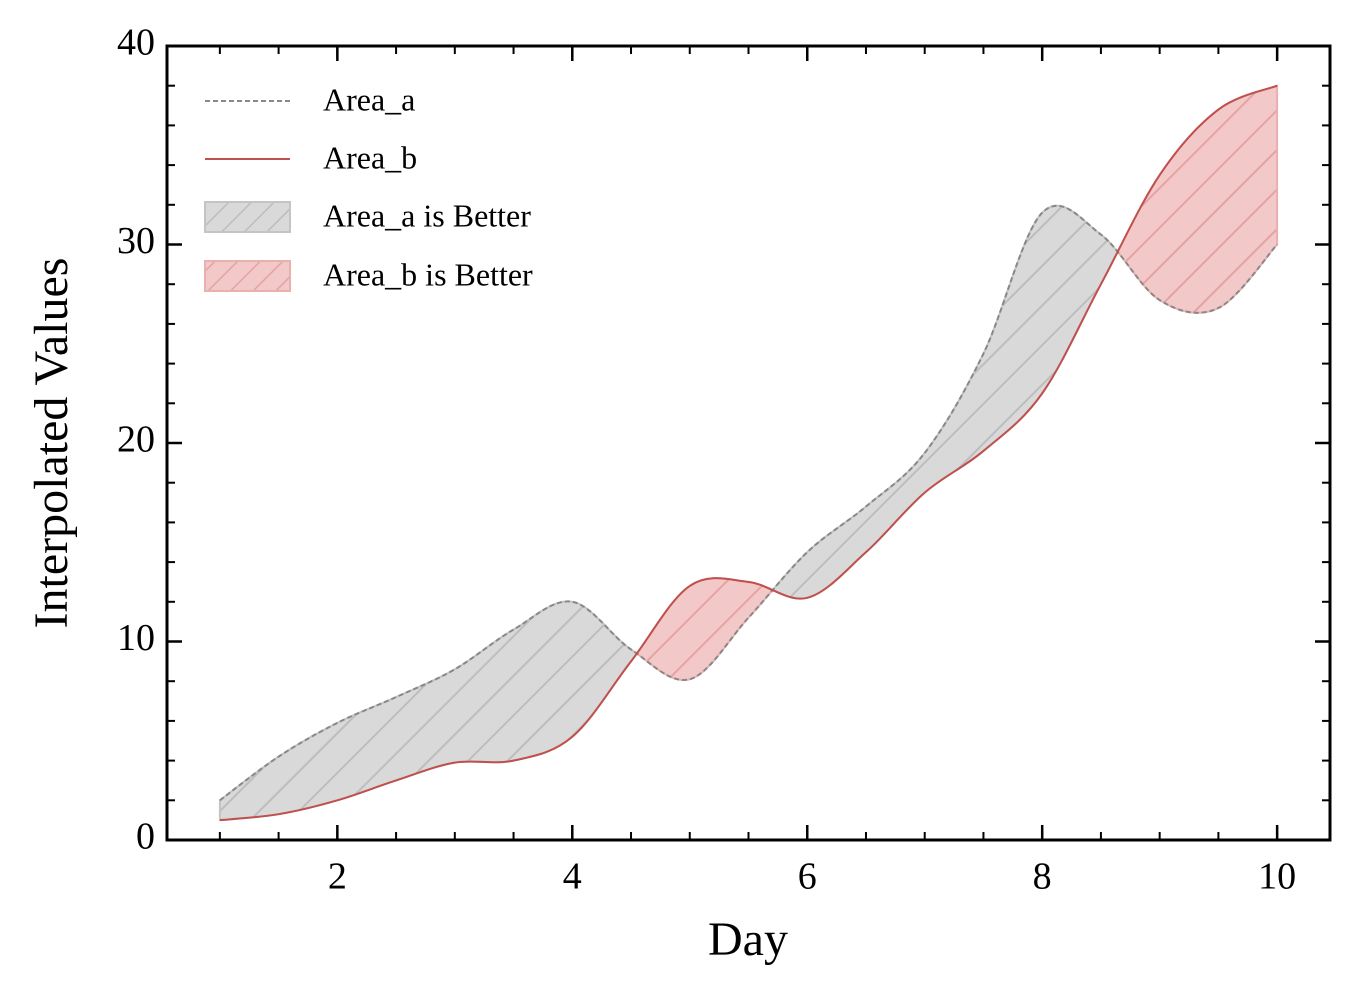 The height and width of the screenshot is (1004, 1360). Describe the element at coordinates (136, 638) in the screenshot. I see `y-tick-label: 10` at that location.